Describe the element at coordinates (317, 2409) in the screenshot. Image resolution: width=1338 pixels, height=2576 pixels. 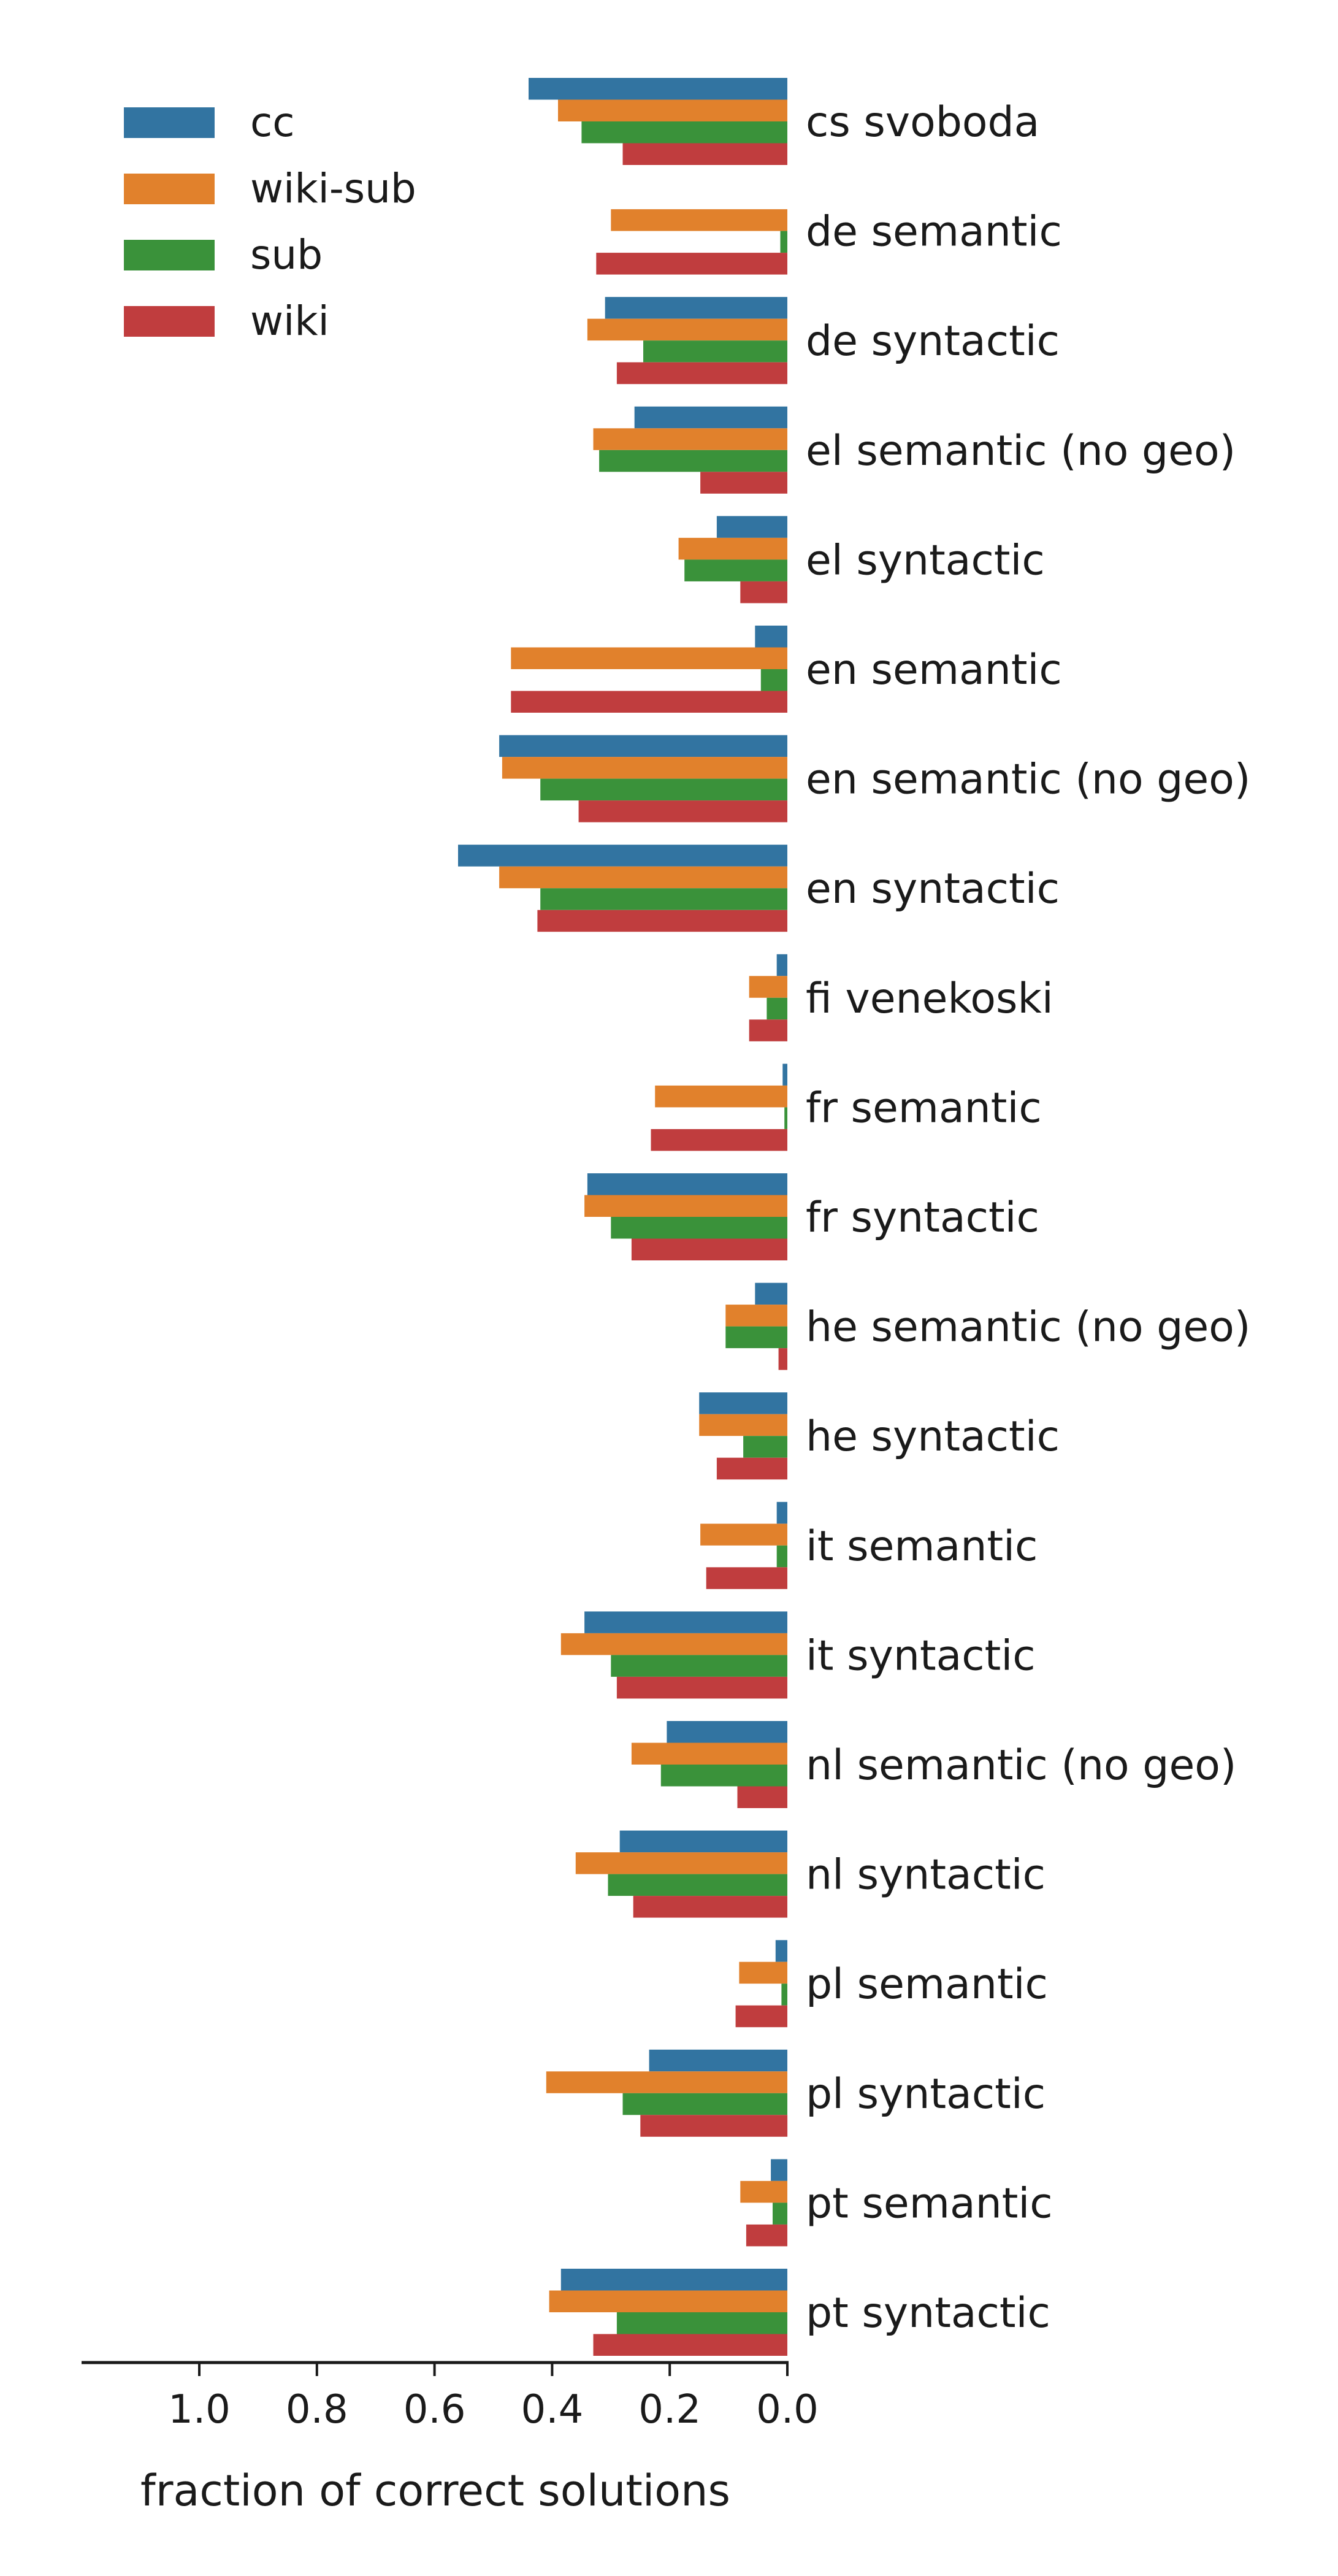
I see `x-tick-label: 0.8` at that location.